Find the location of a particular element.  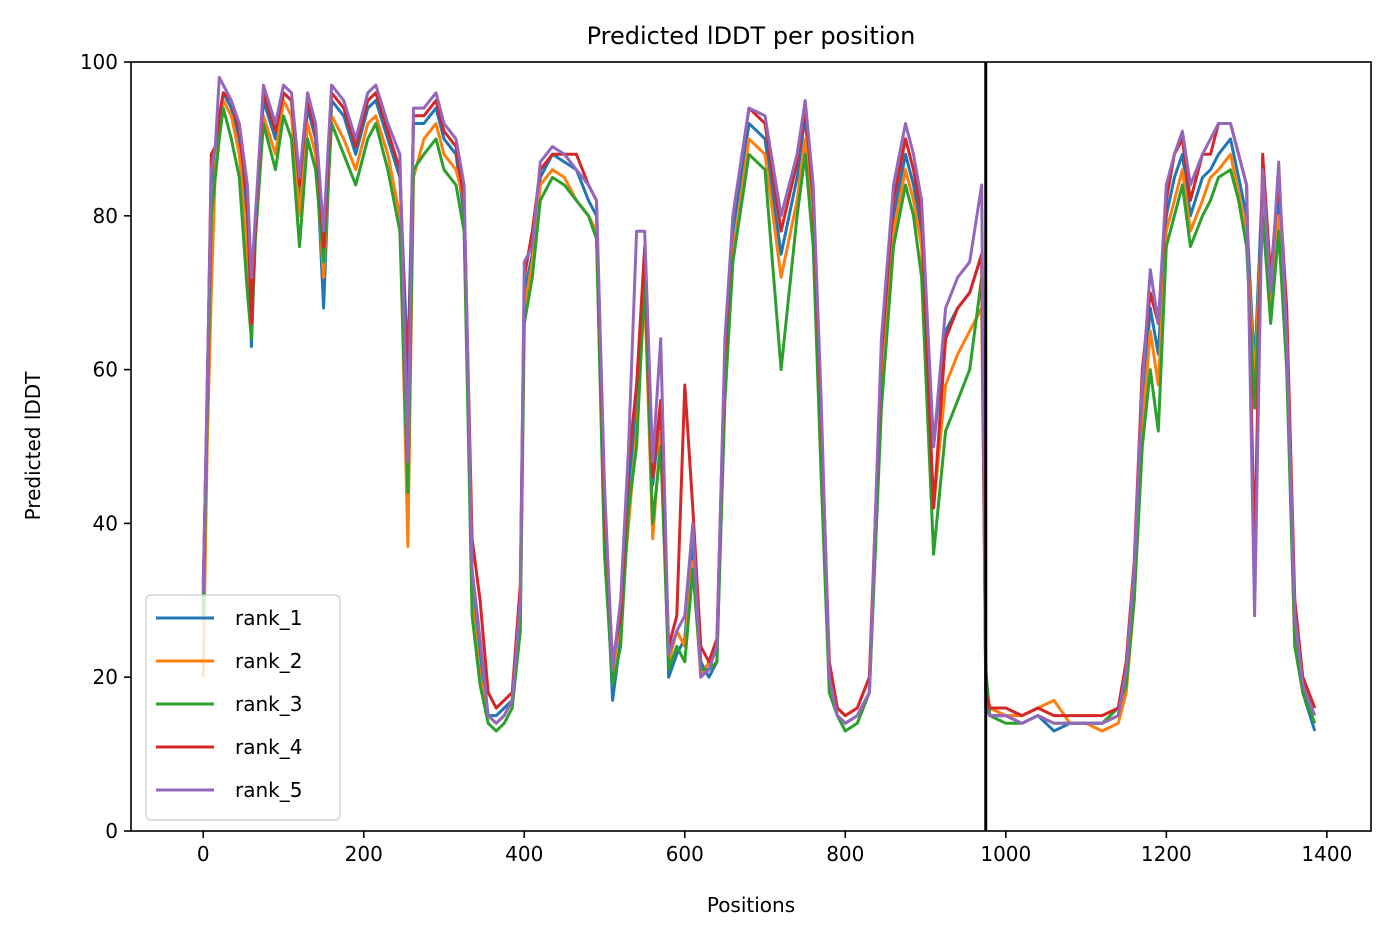

x-tick-label: 600 is located at coordinates (685, 854).